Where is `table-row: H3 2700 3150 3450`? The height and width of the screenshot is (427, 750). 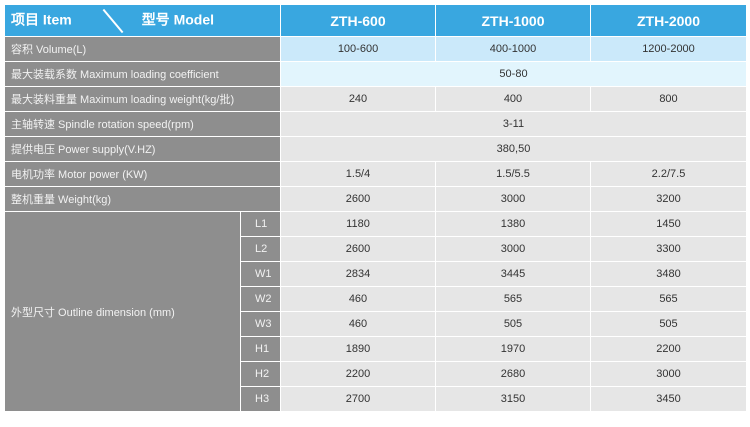
table-row: H3 2700 3150 3450 is located at coordinates (376, 399).